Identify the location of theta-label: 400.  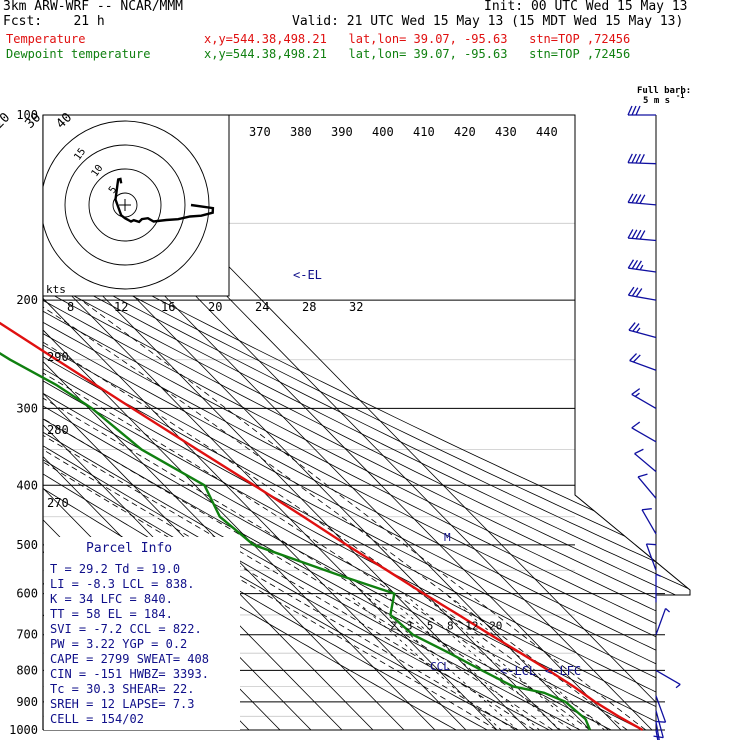
(383, 132).